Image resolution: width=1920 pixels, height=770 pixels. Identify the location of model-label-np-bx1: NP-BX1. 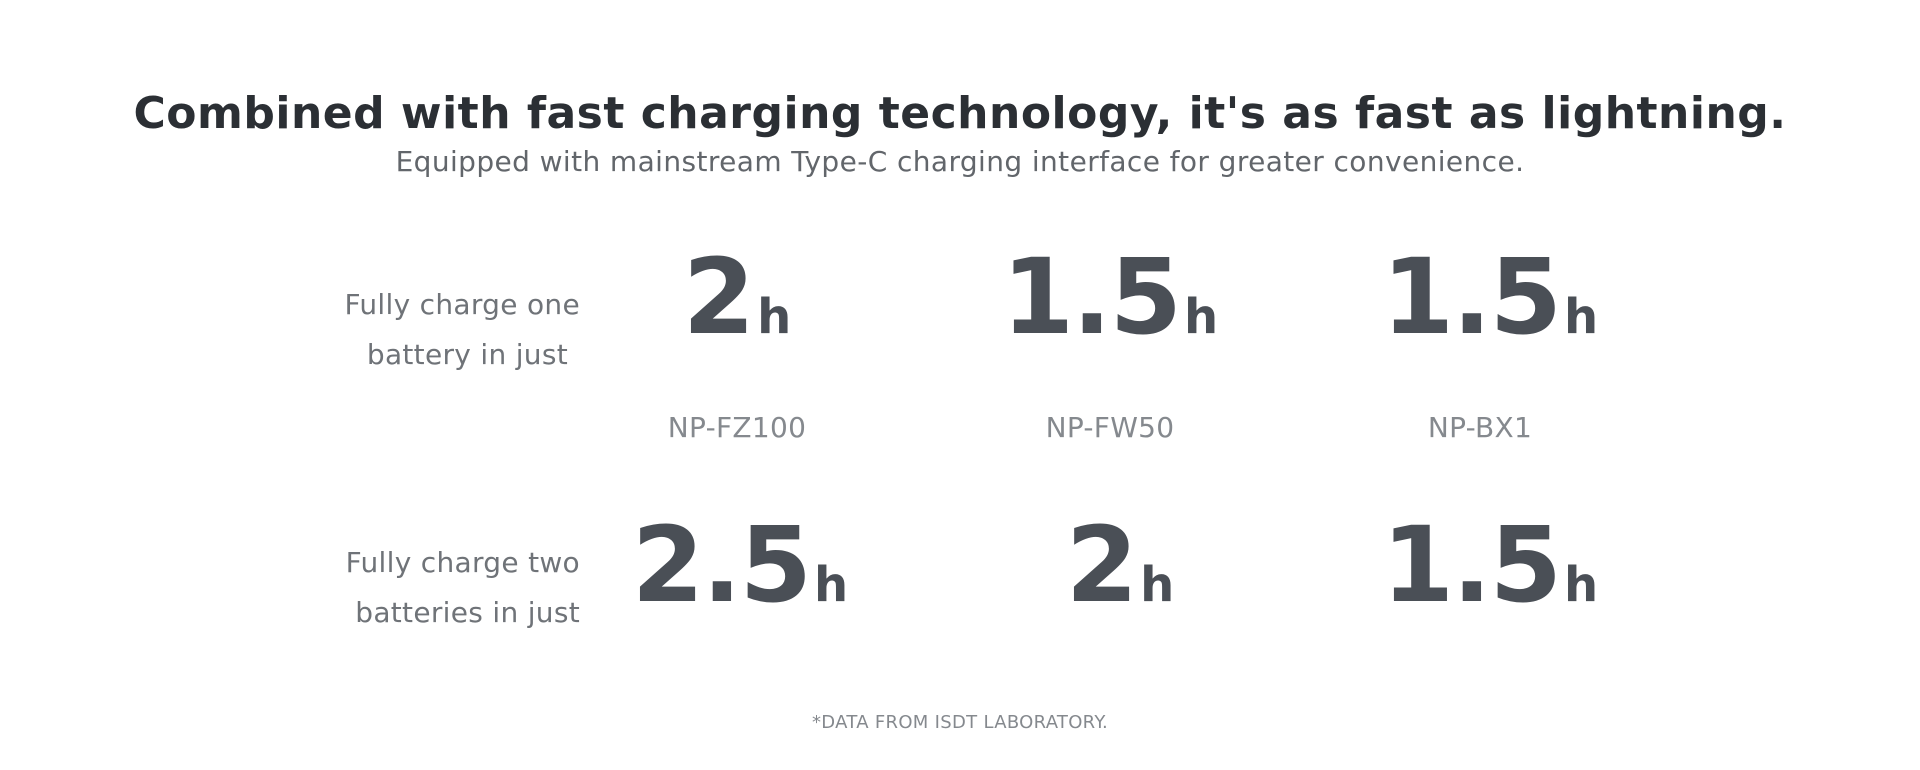
(1480, 427).